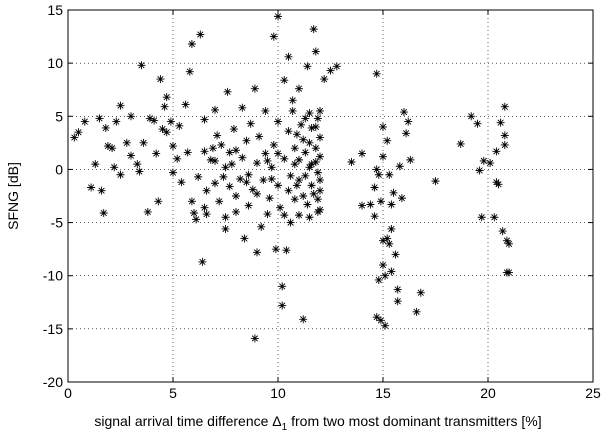 The image size is (611, 436). Describe the element at coordinates (57, 223) in the screenshot. I see `y-tick-label: -5` at that location.